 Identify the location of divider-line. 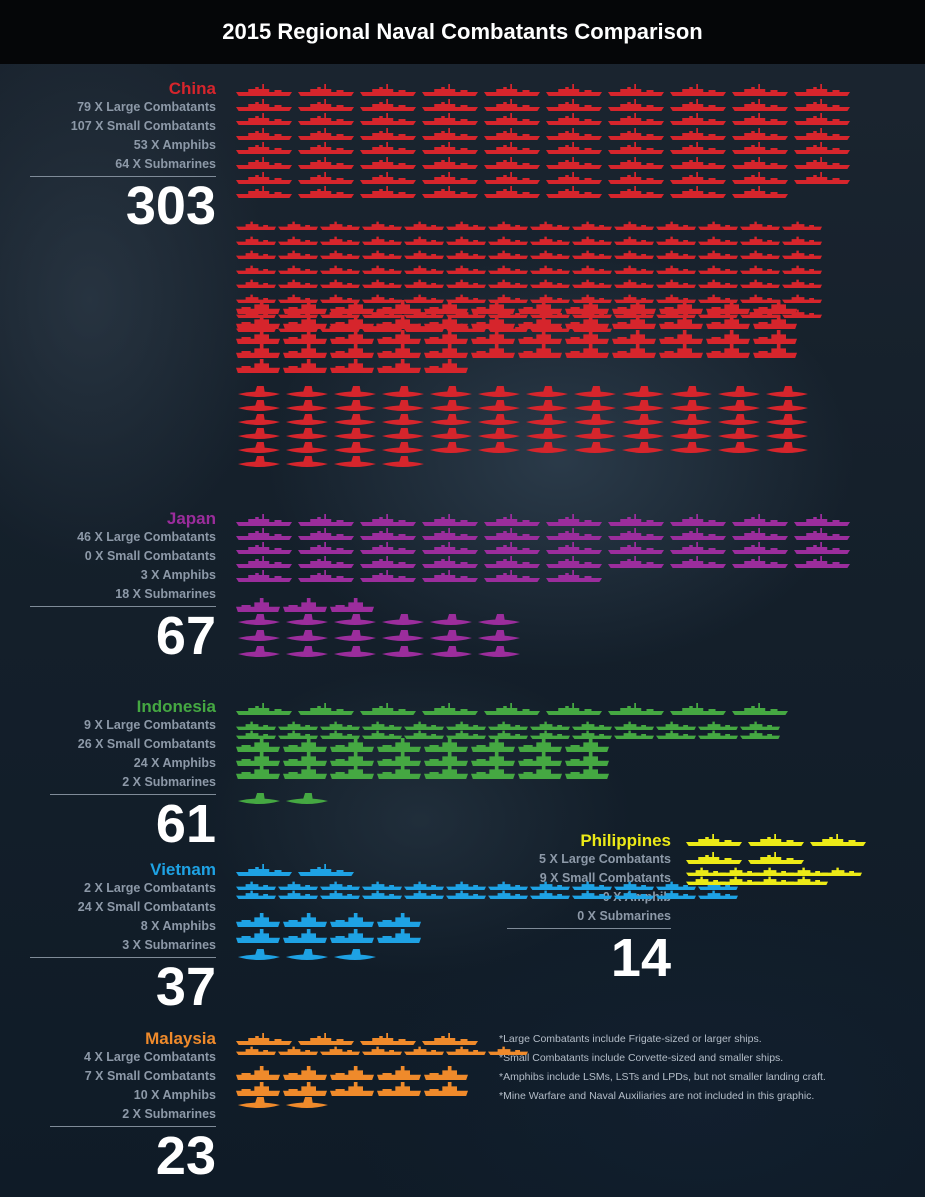
(133, 794).